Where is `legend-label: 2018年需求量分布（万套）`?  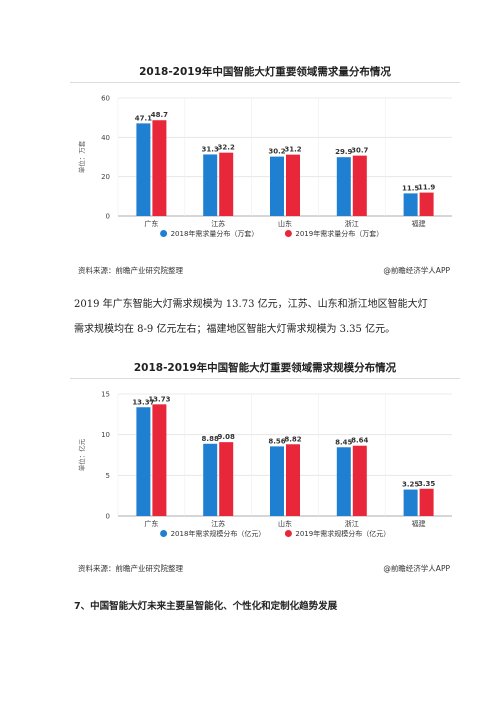 legend-label: 2018年需求量分布（万套） is located at coordinates (215, 233).